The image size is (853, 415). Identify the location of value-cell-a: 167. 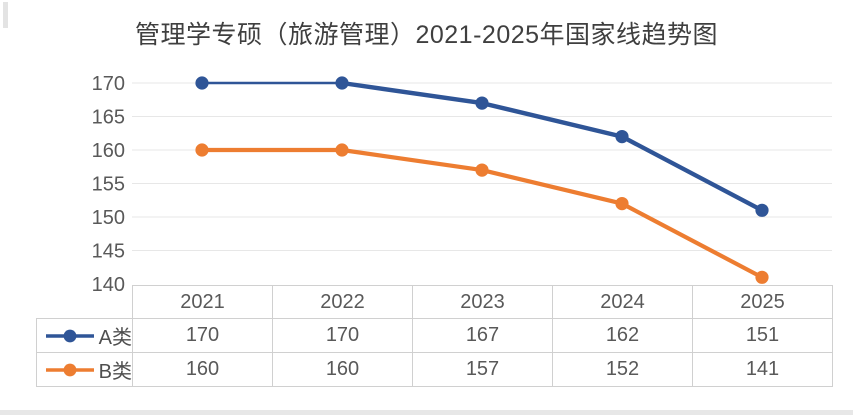
(482, 335).